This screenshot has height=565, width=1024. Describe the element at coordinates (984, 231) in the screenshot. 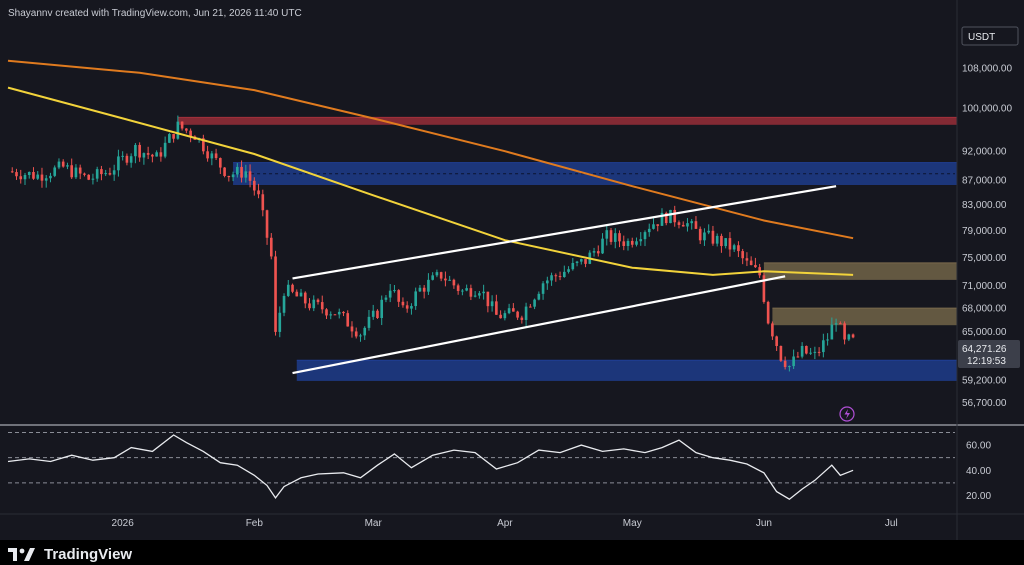

I see `price-tick-label: 79,000.00` at that location.